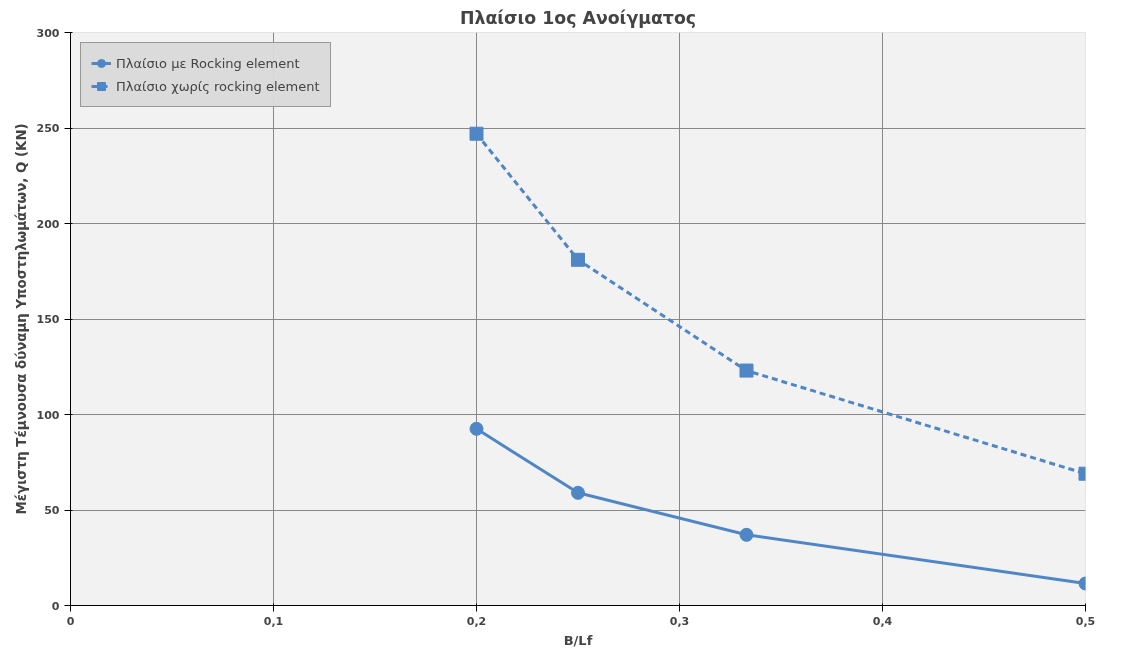  I want to click on y-tick-label: 250, so click(48, 128).